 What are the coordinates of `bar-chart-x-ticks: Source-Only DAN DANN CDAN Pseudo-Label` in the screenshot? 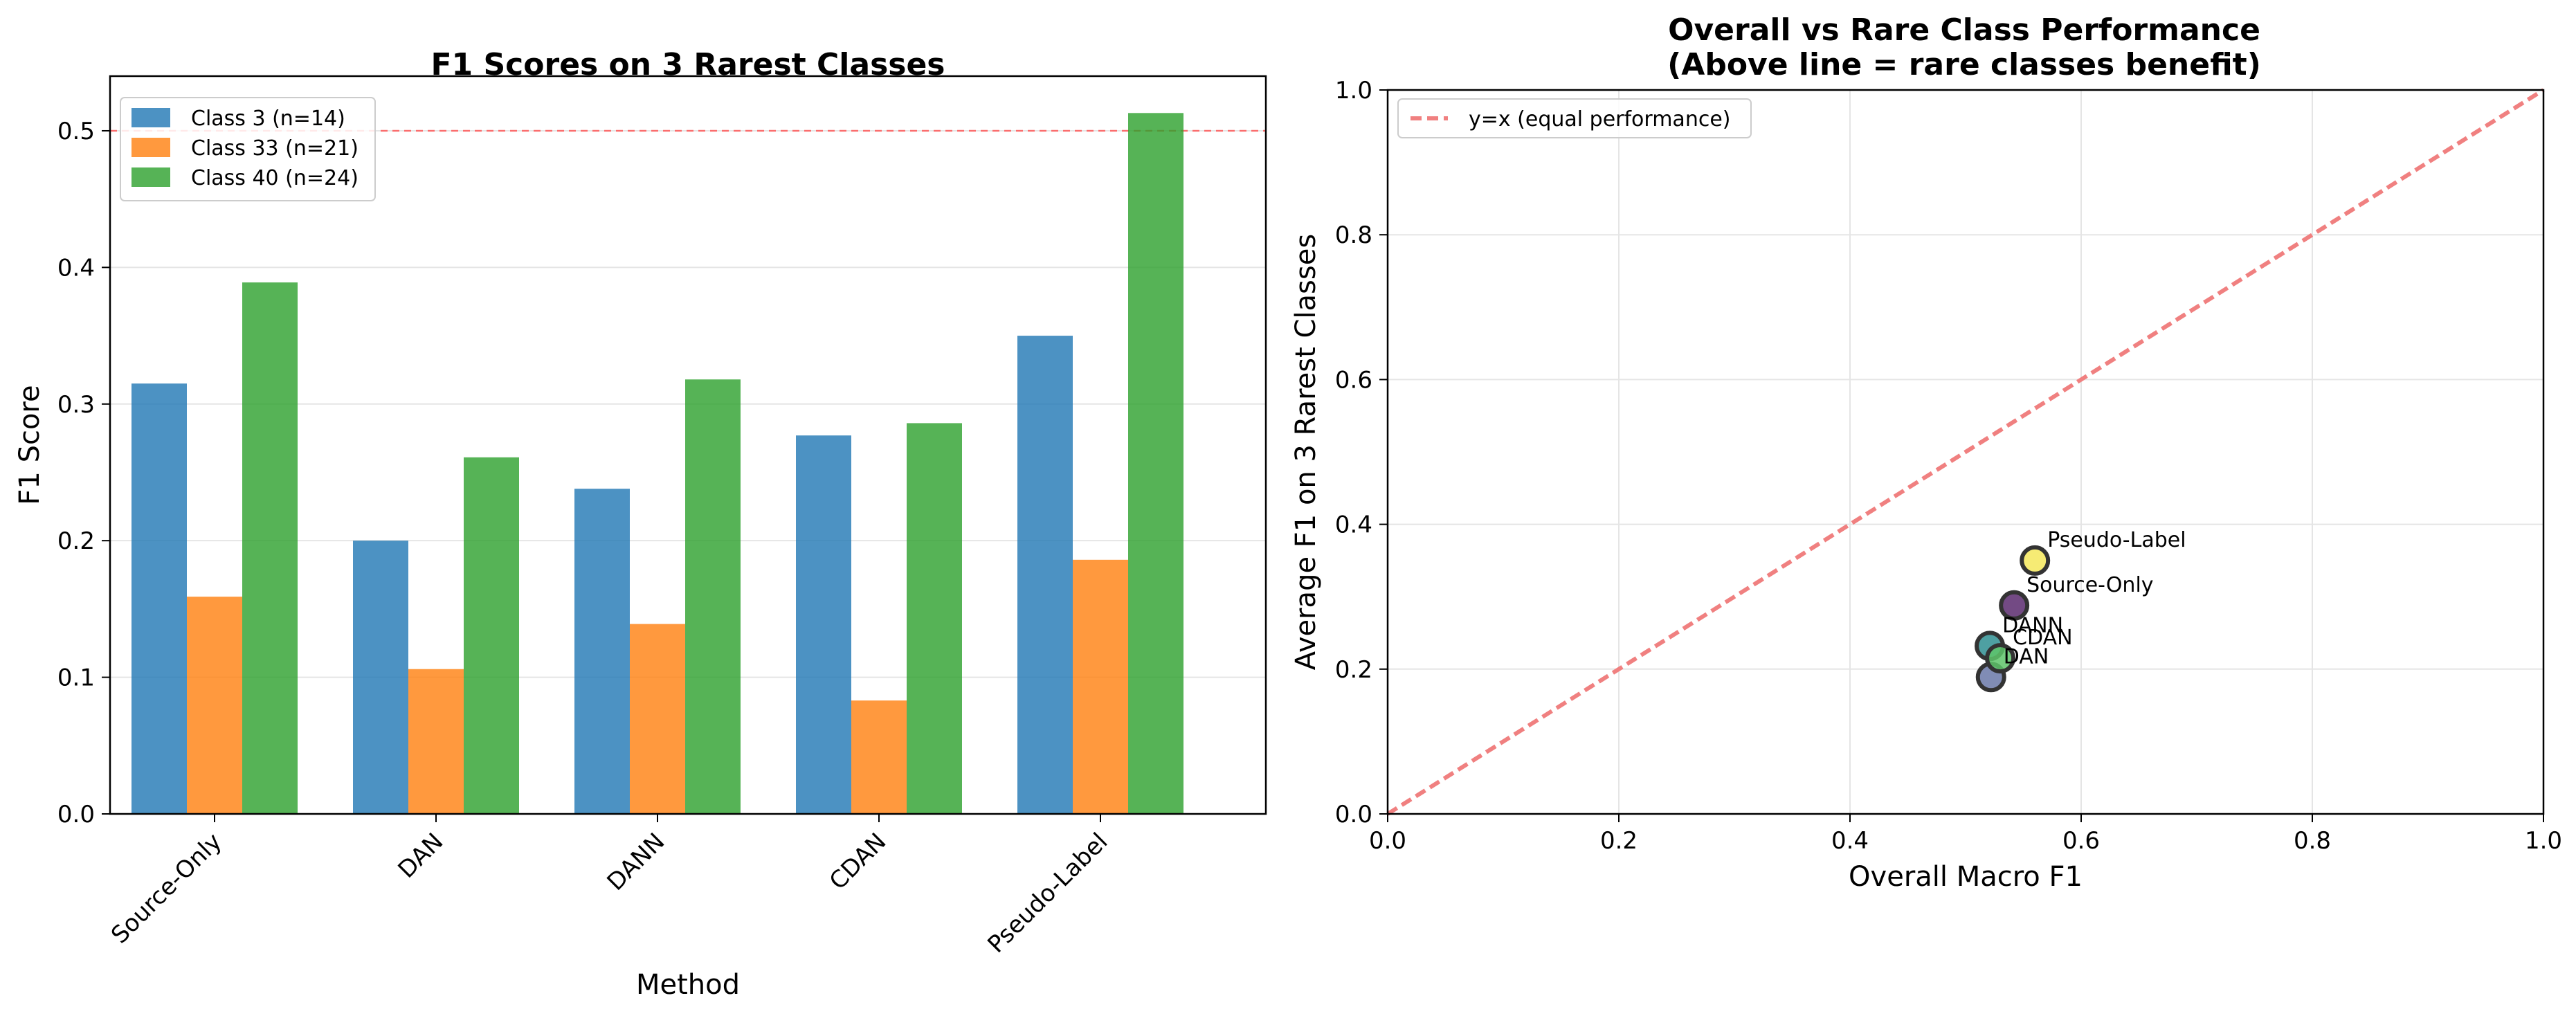 It's located at (609, 887).